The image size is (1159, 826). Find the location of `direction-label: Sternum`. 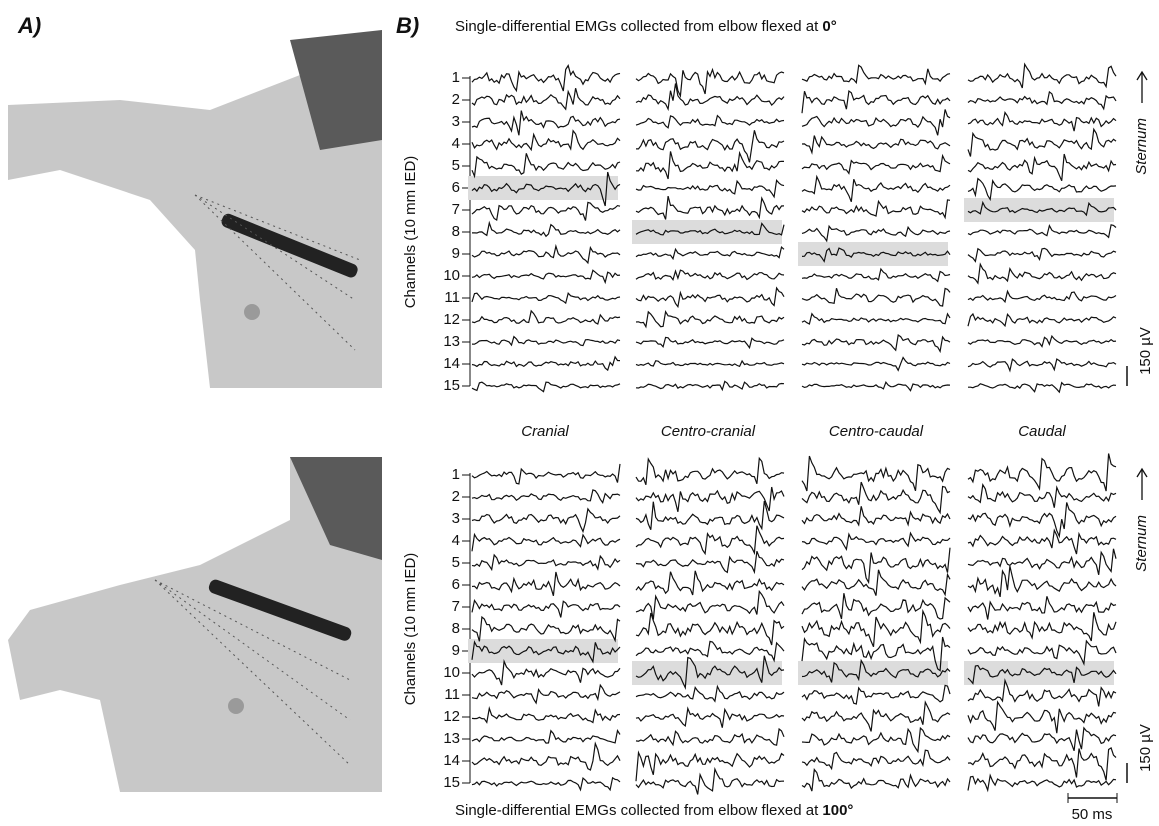

direction-label: Sternum is located at coordinates (1141, 543).